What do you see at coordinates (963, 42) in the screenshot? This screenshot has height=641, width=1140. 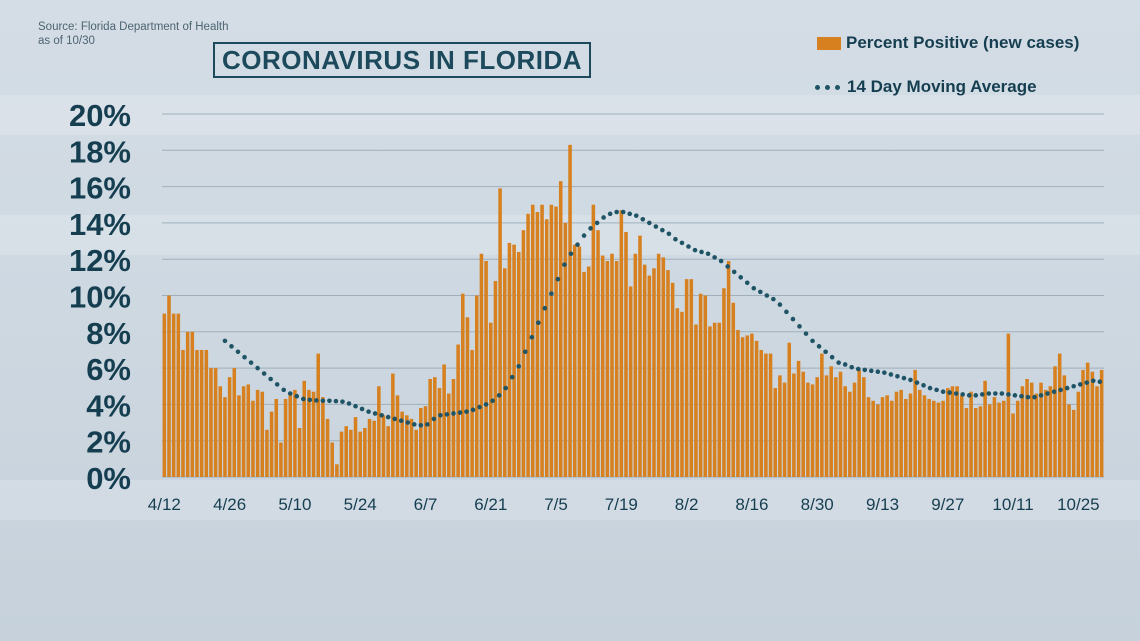 I see `legend-bar-label: Percent Positive (new cases)` at bounding box center [963, 42].